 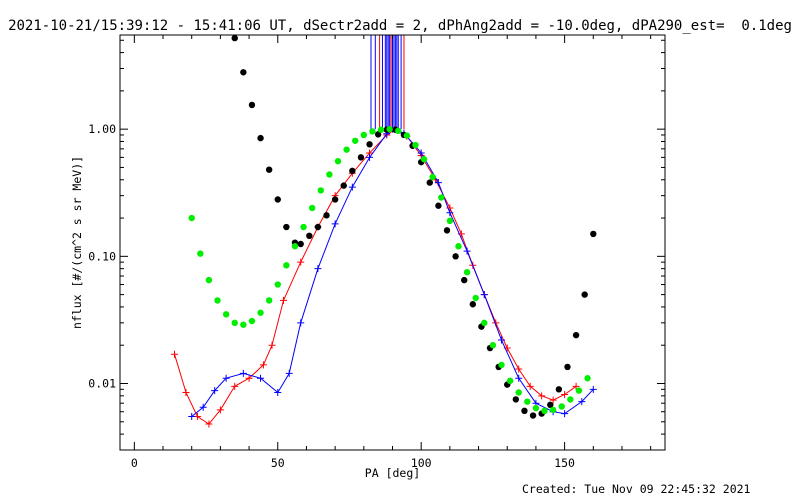 I want to click on y-tick-label-1: 0.10, so click(x=102, y=256).